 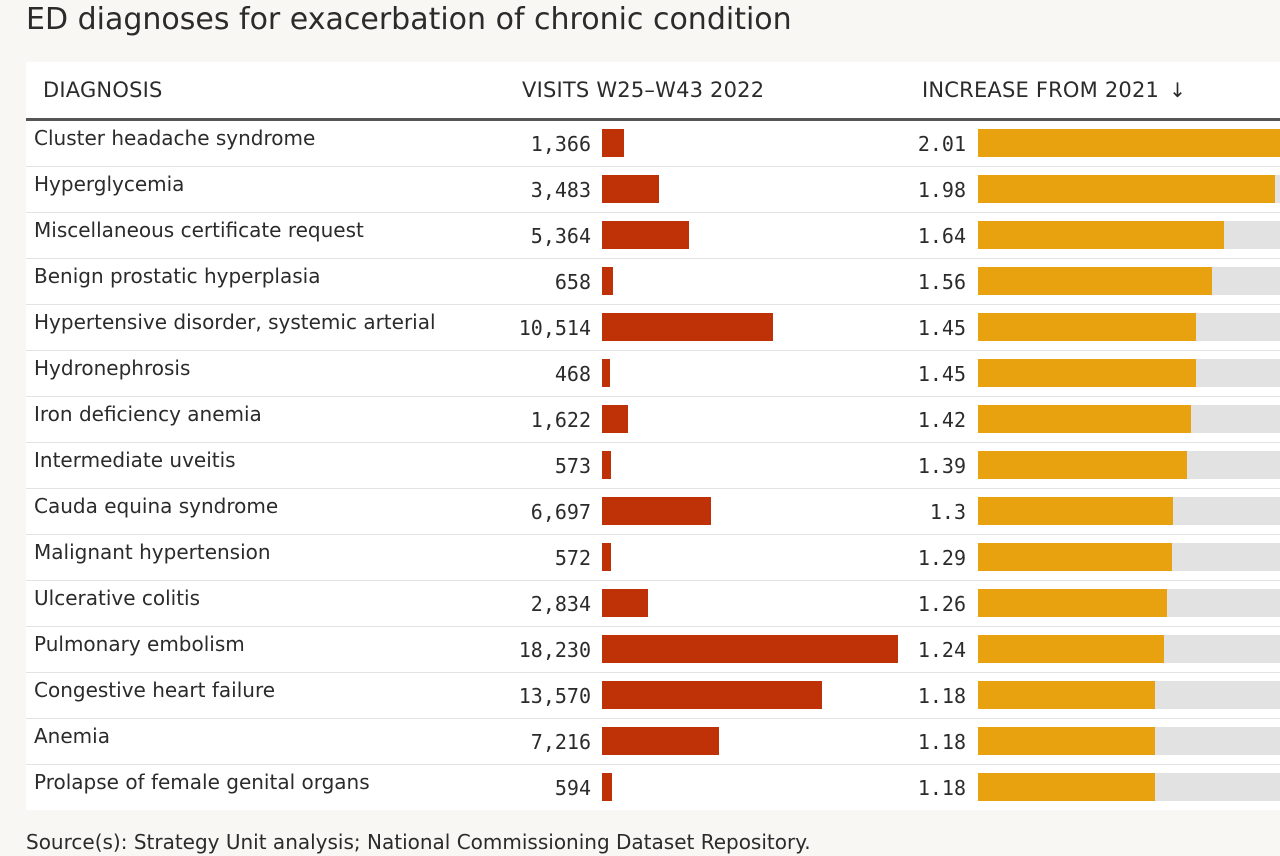 I want to click on column-header-visits: VISITS W25–W43 2022, so click(x=643, y=90).